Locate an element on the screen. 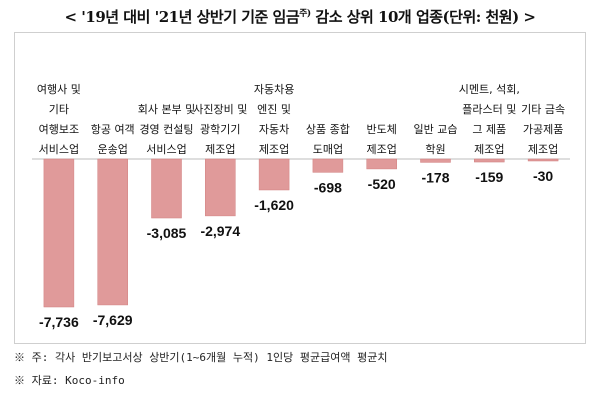 This screenshot has width=600, height=400. value-label: -520 is located at coordinates (382, 184).